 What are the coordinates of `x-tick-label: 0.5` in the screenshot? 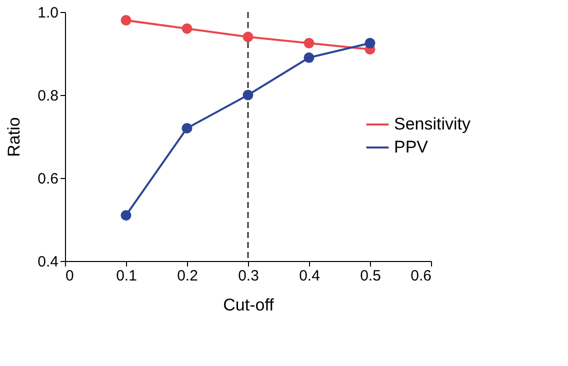 It's located at (370, 276).